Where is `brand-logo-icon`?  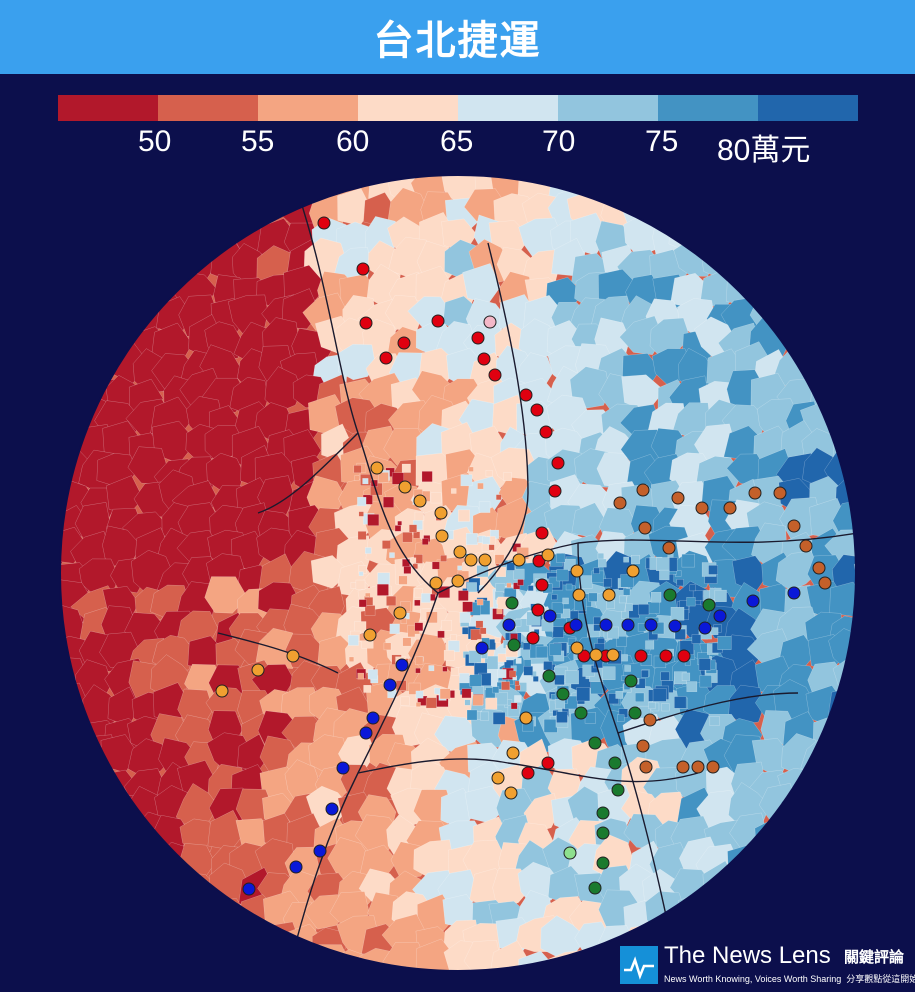
brand-logo-icon is located at coordinates (639, 965).